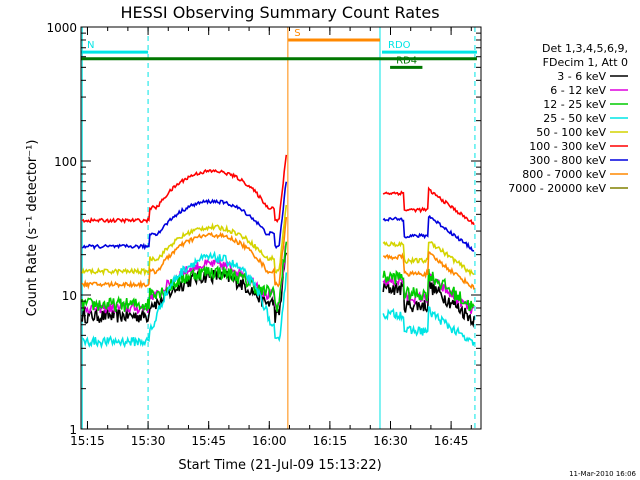 This screenshot has width=640, height=480. Describe the element at coordinates (557, 188) in the screenshot. I see `legend-entry-label: 7000 - 20000 keV` at that location.